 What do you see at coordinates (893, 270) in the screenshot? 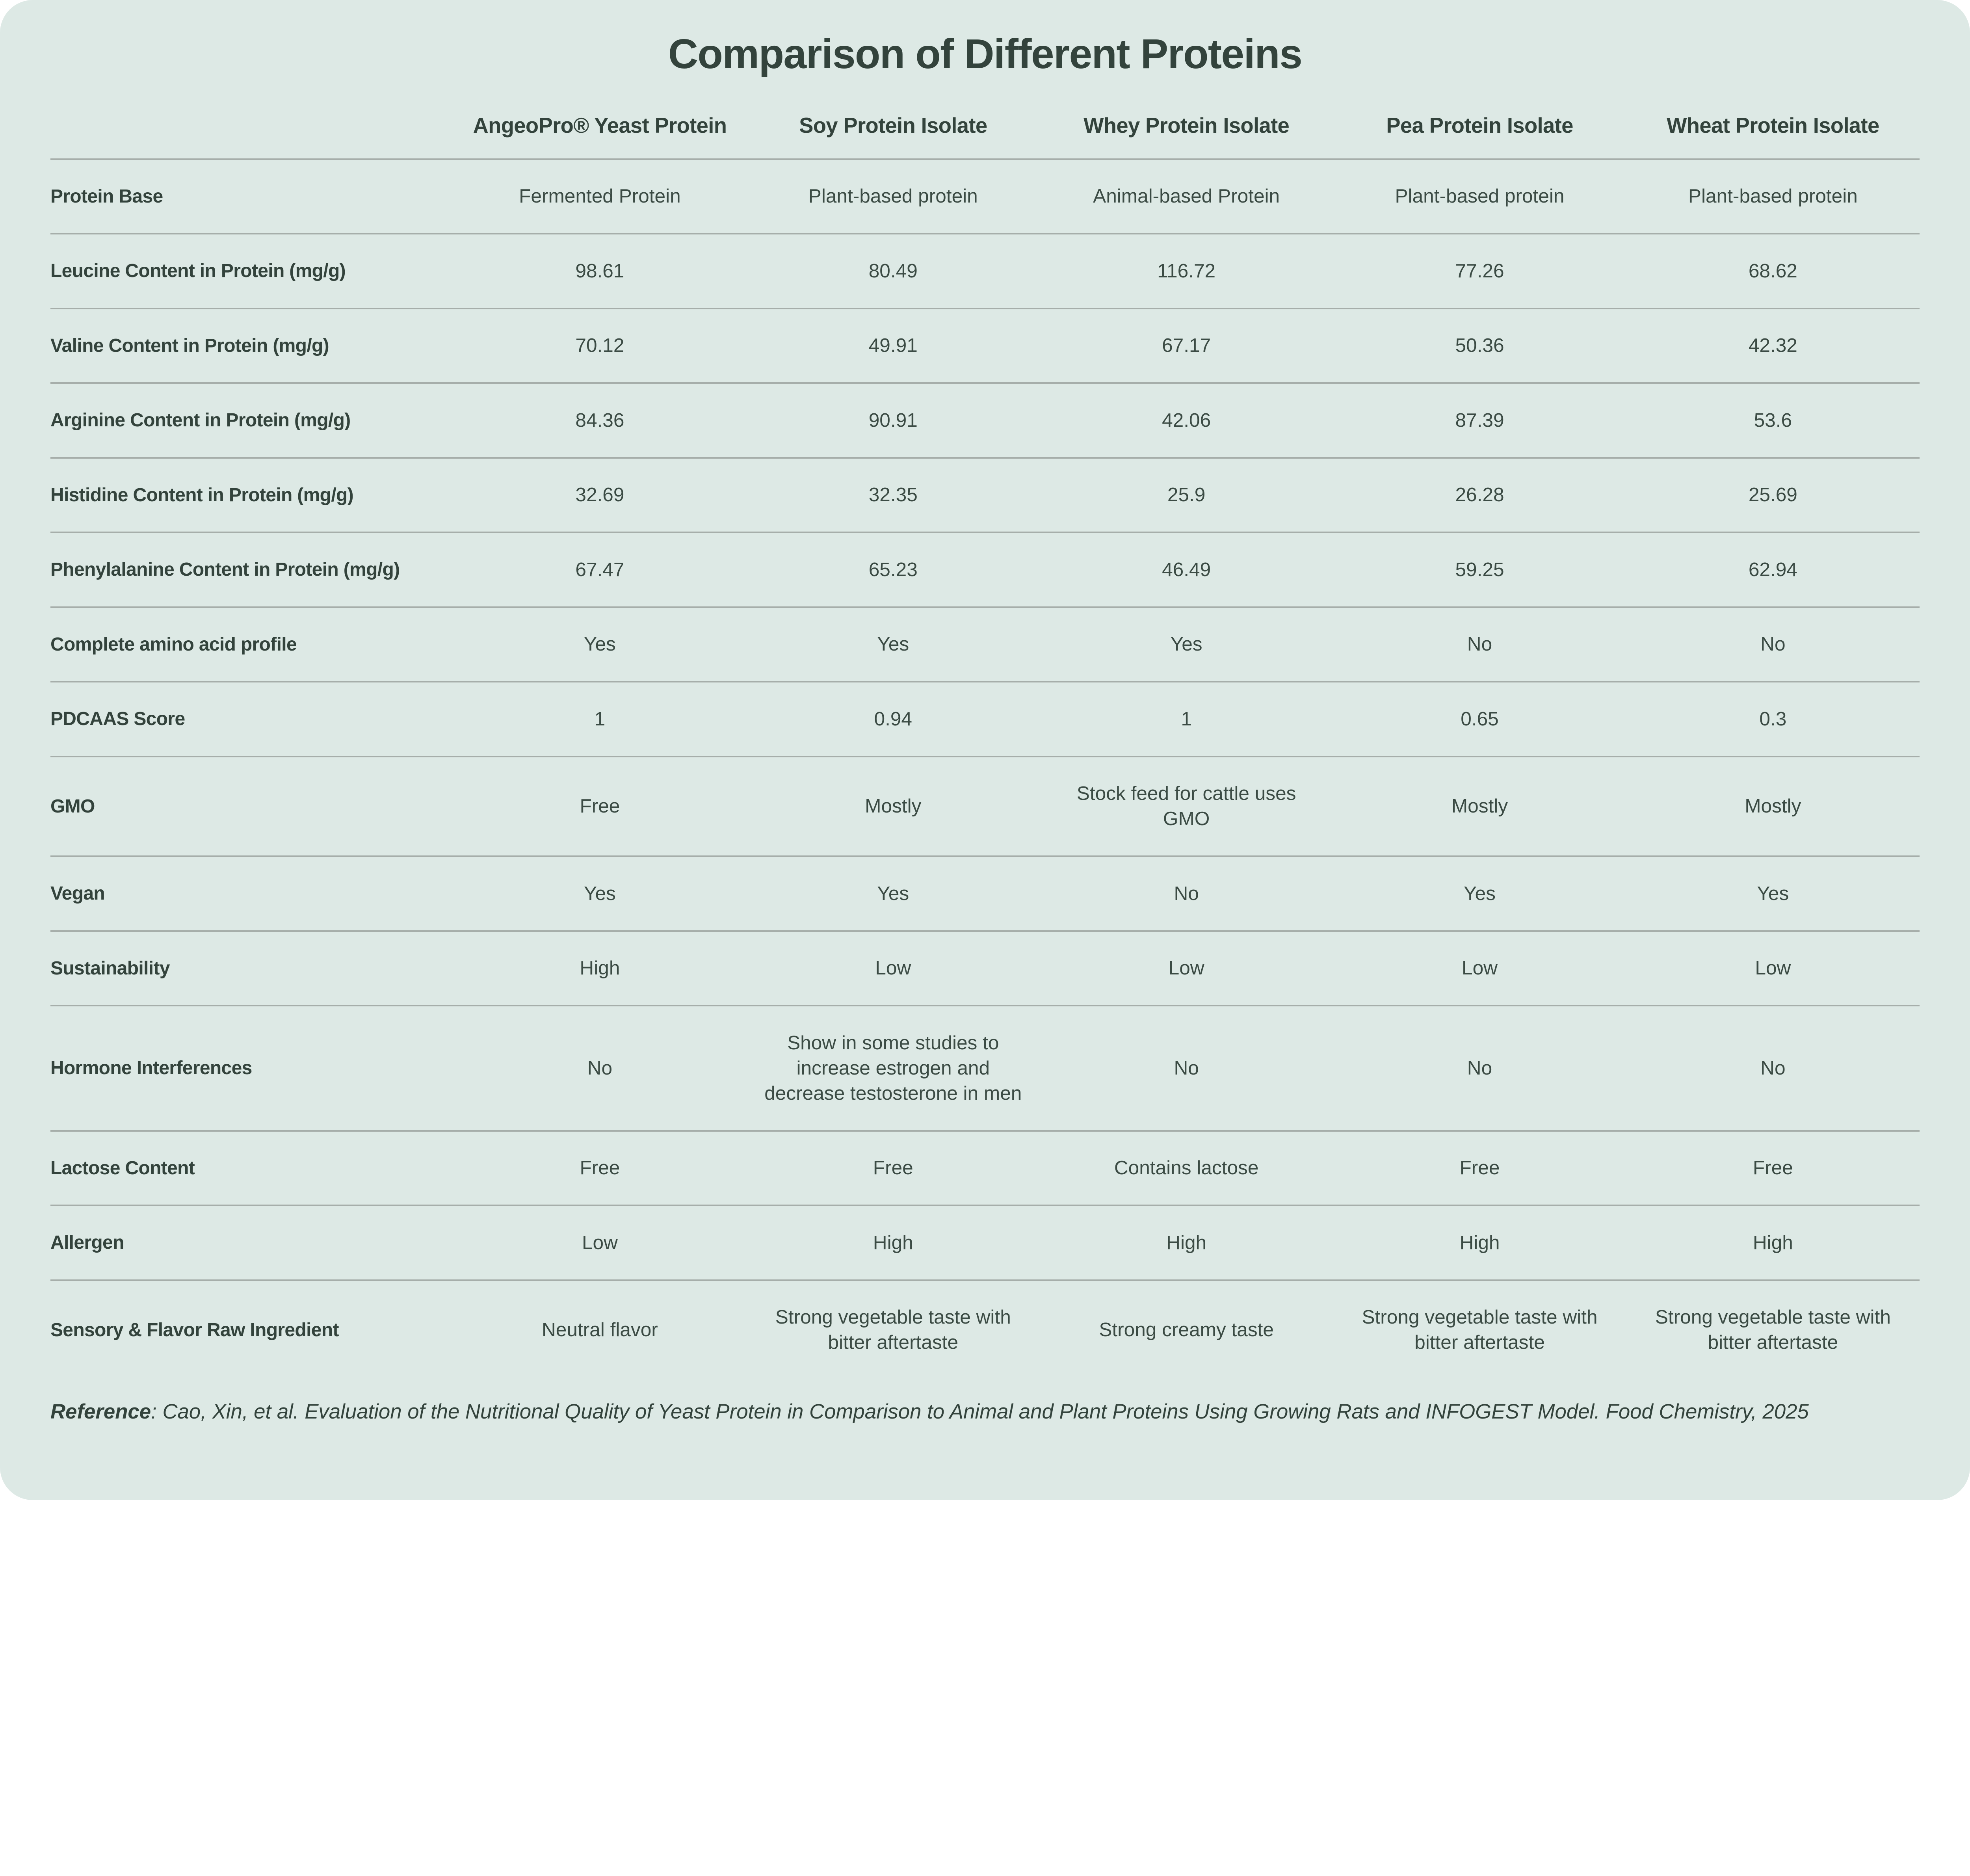
I see `cell: 80.49` at bounding box center [893, 270].